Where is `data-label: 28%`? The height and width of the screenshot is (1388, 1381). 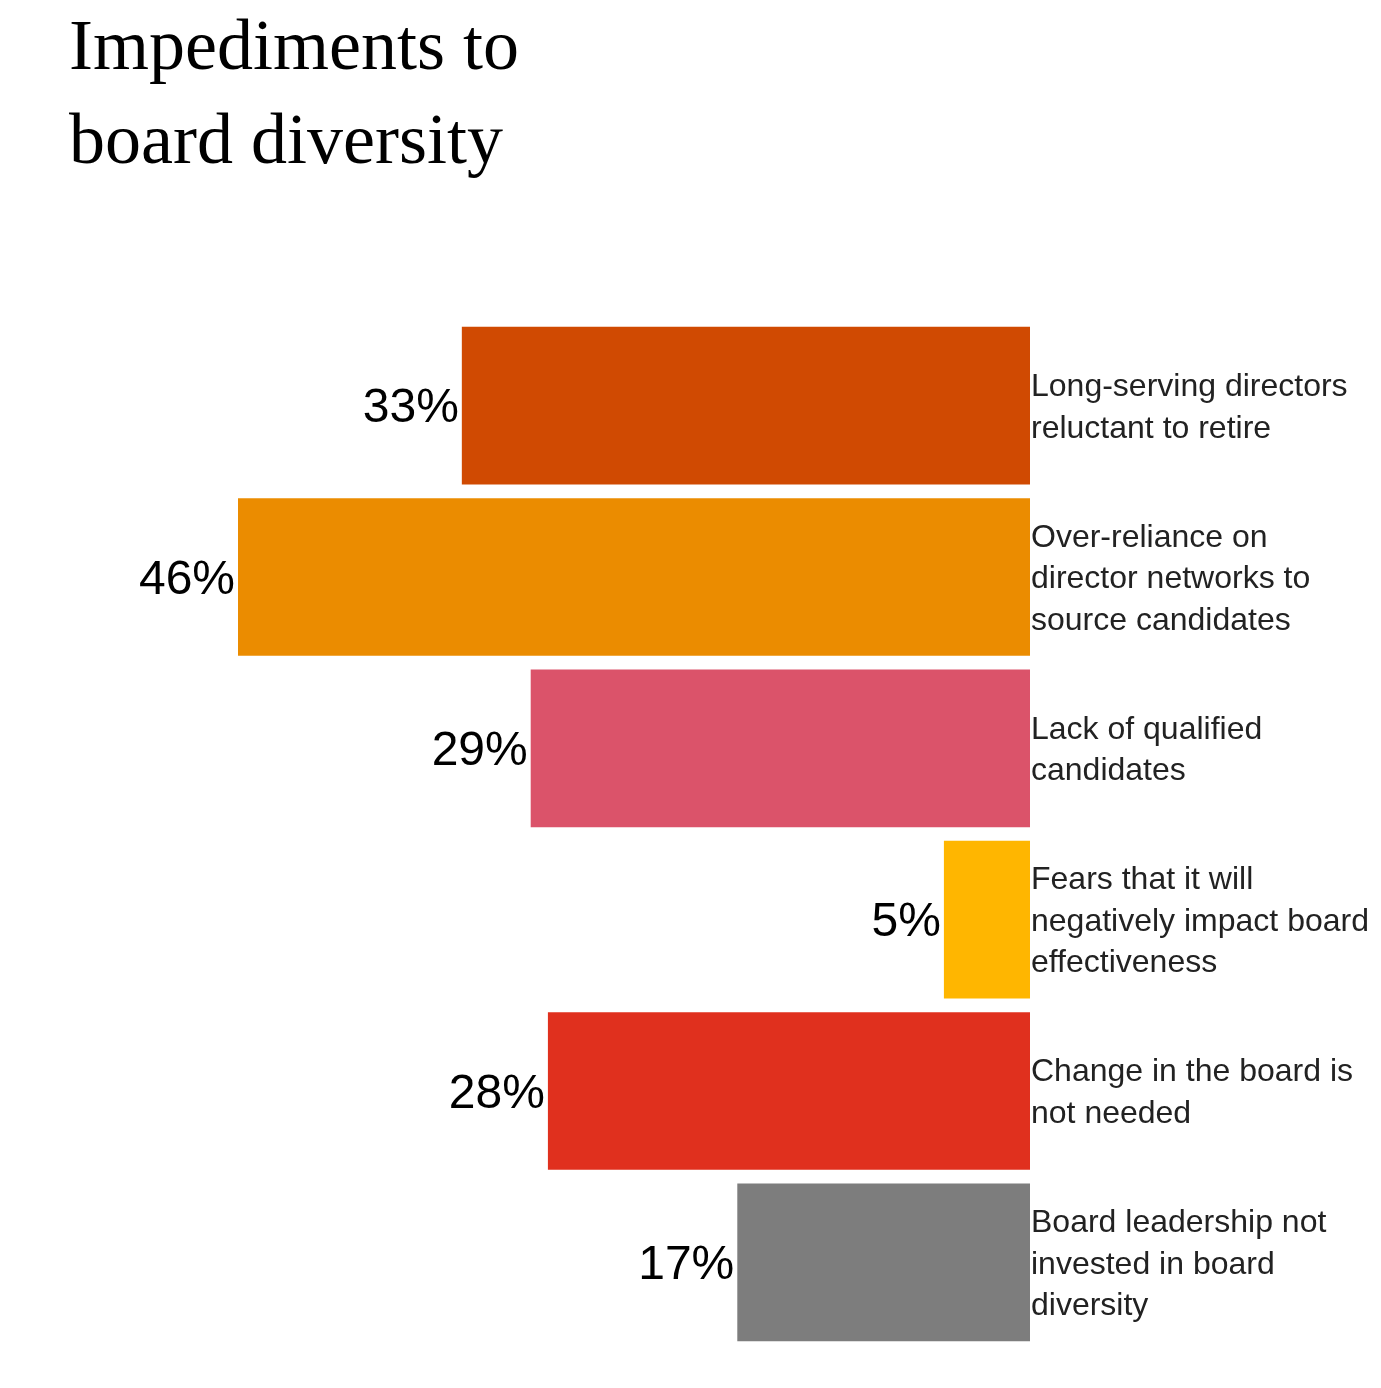 data-label: 28% is located at coordinates (496, 1091).